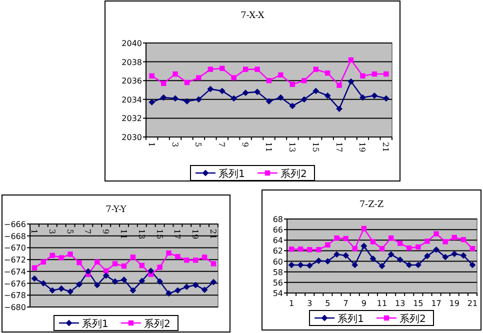 This screenshot has height=333, width=483. Describe the element at coordinates (132, 43) in the screenshot. I see `y-tick-label: 2040` at that location.